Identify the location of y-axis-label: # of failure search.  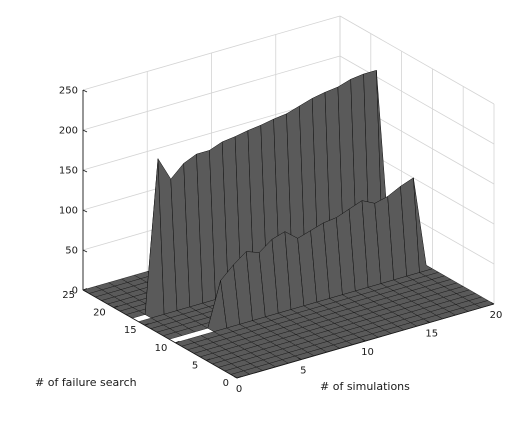
(86, 382).